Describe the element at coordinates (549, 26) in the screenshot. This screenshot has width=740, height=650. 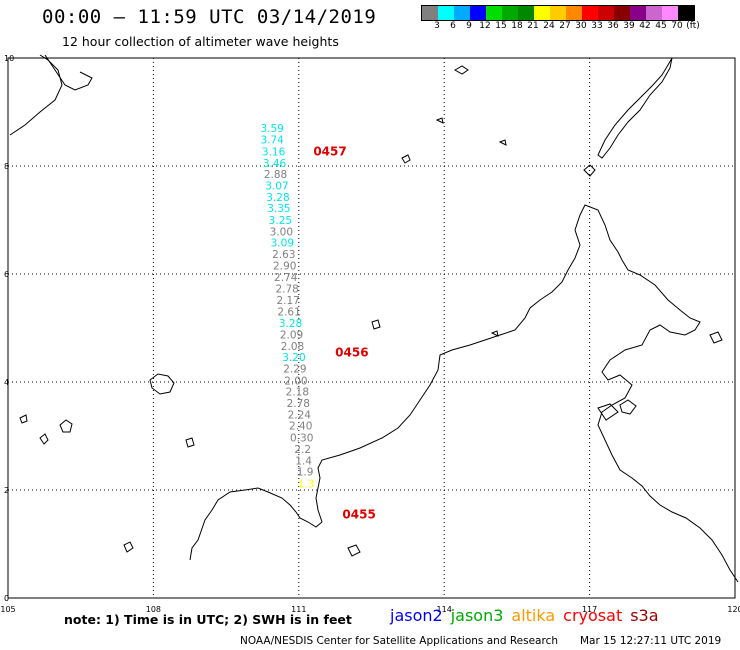
I see `colorbar-label: 24` at that location.